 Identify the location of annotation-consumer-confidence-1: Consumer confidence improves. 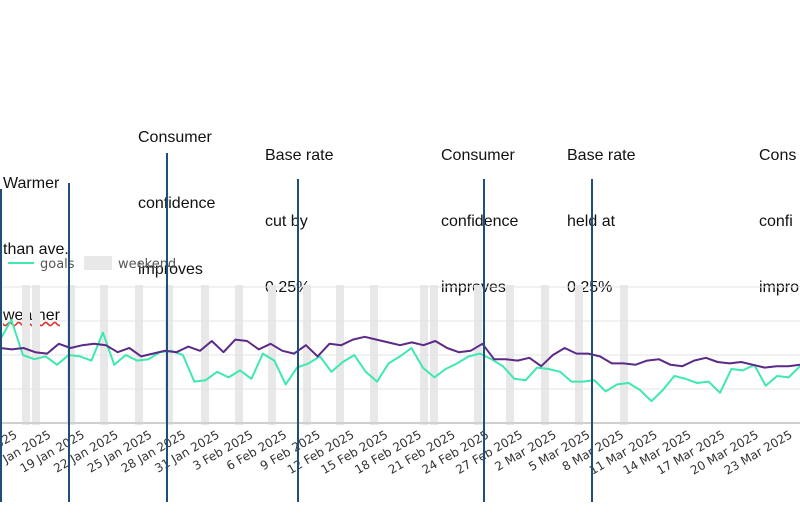
(176, 204).